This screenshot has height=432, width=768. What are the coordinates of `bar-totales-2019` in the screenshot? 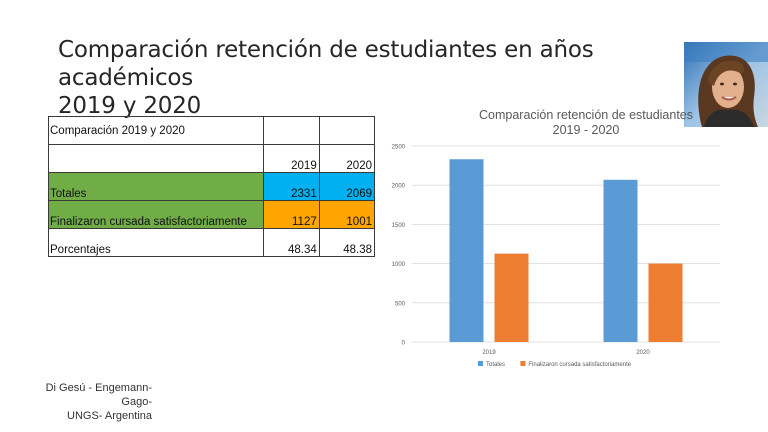 It's located at (466, 250).